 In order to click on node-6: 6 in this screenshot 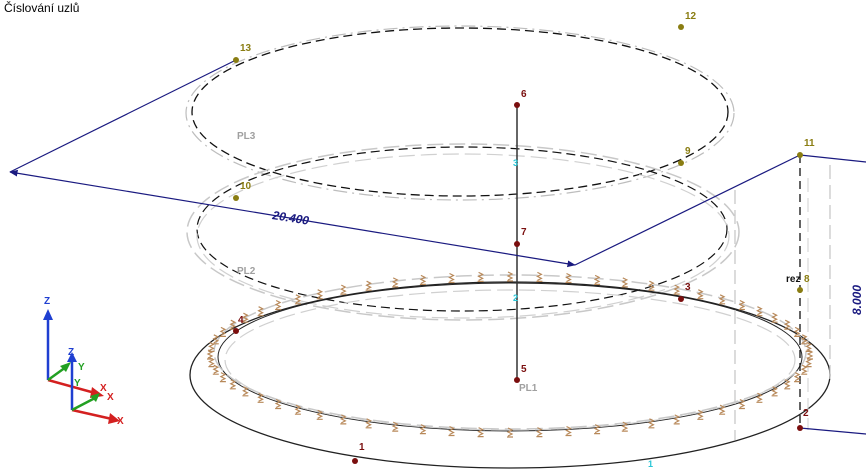, I will do `click(520, 98)`.